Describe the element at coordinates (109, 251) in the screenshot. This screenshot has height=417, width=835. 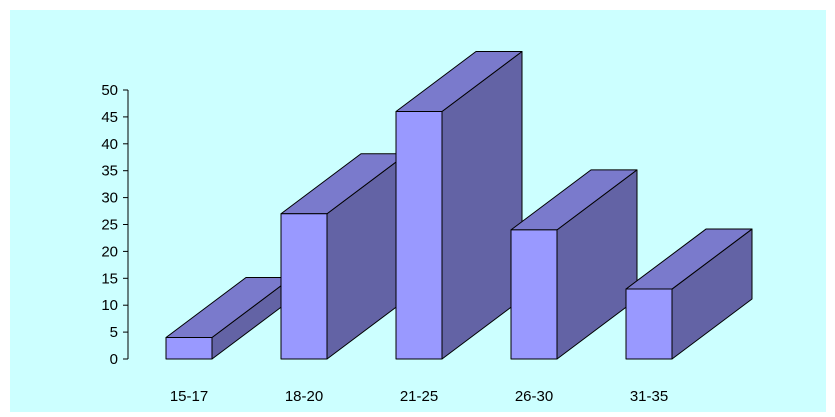
I see `y-tick-label: 20` at that location.